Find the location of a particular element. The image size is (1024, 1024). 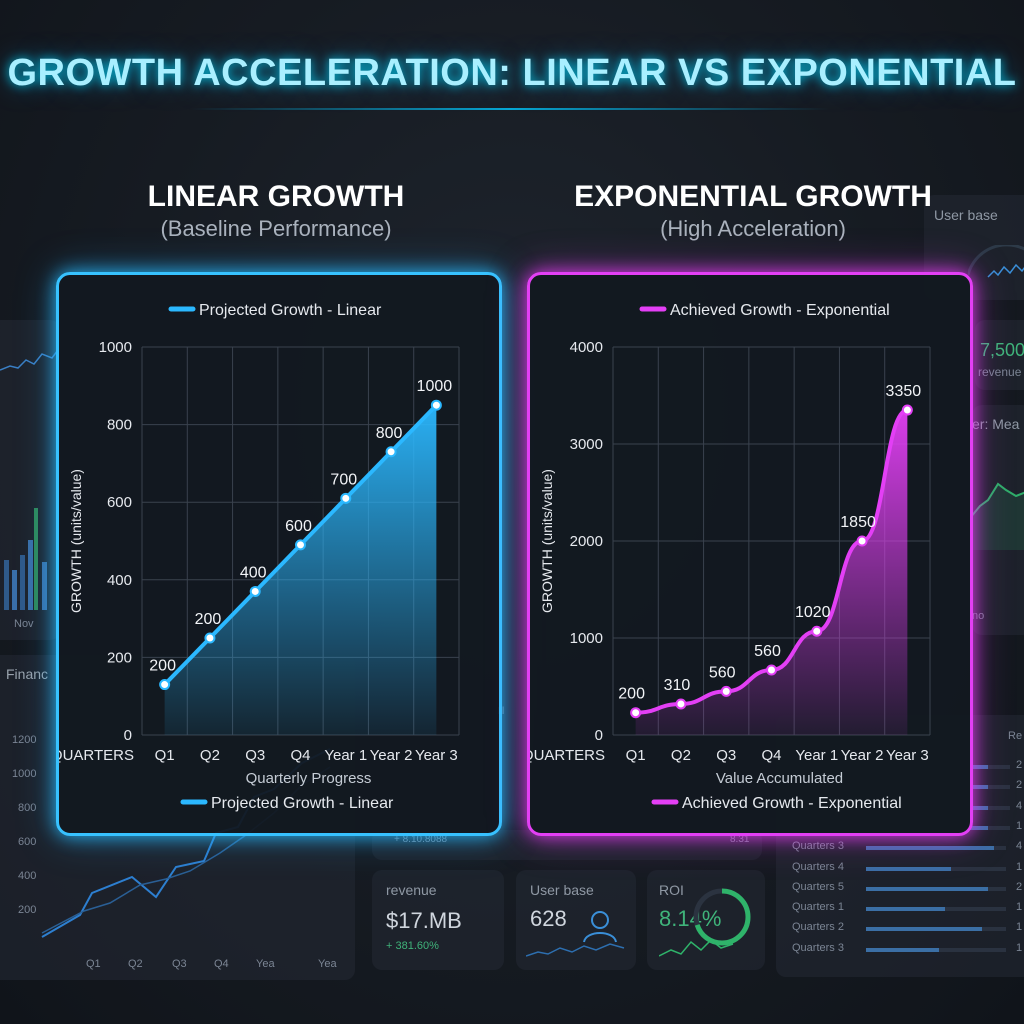

user-icon is located at coordinates (600, 927).